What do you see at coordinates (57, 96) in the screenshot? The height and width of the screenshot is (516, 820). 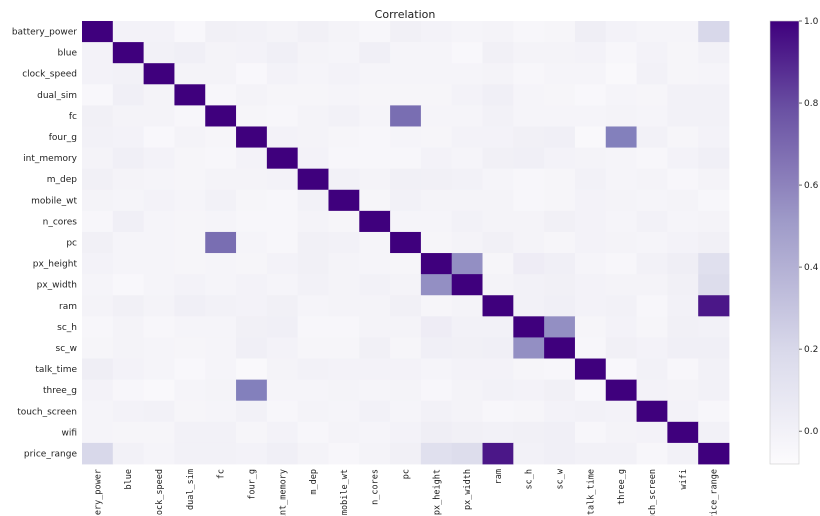 I see `y-tick-label: dual_sim` at bounding box center [57, 96].